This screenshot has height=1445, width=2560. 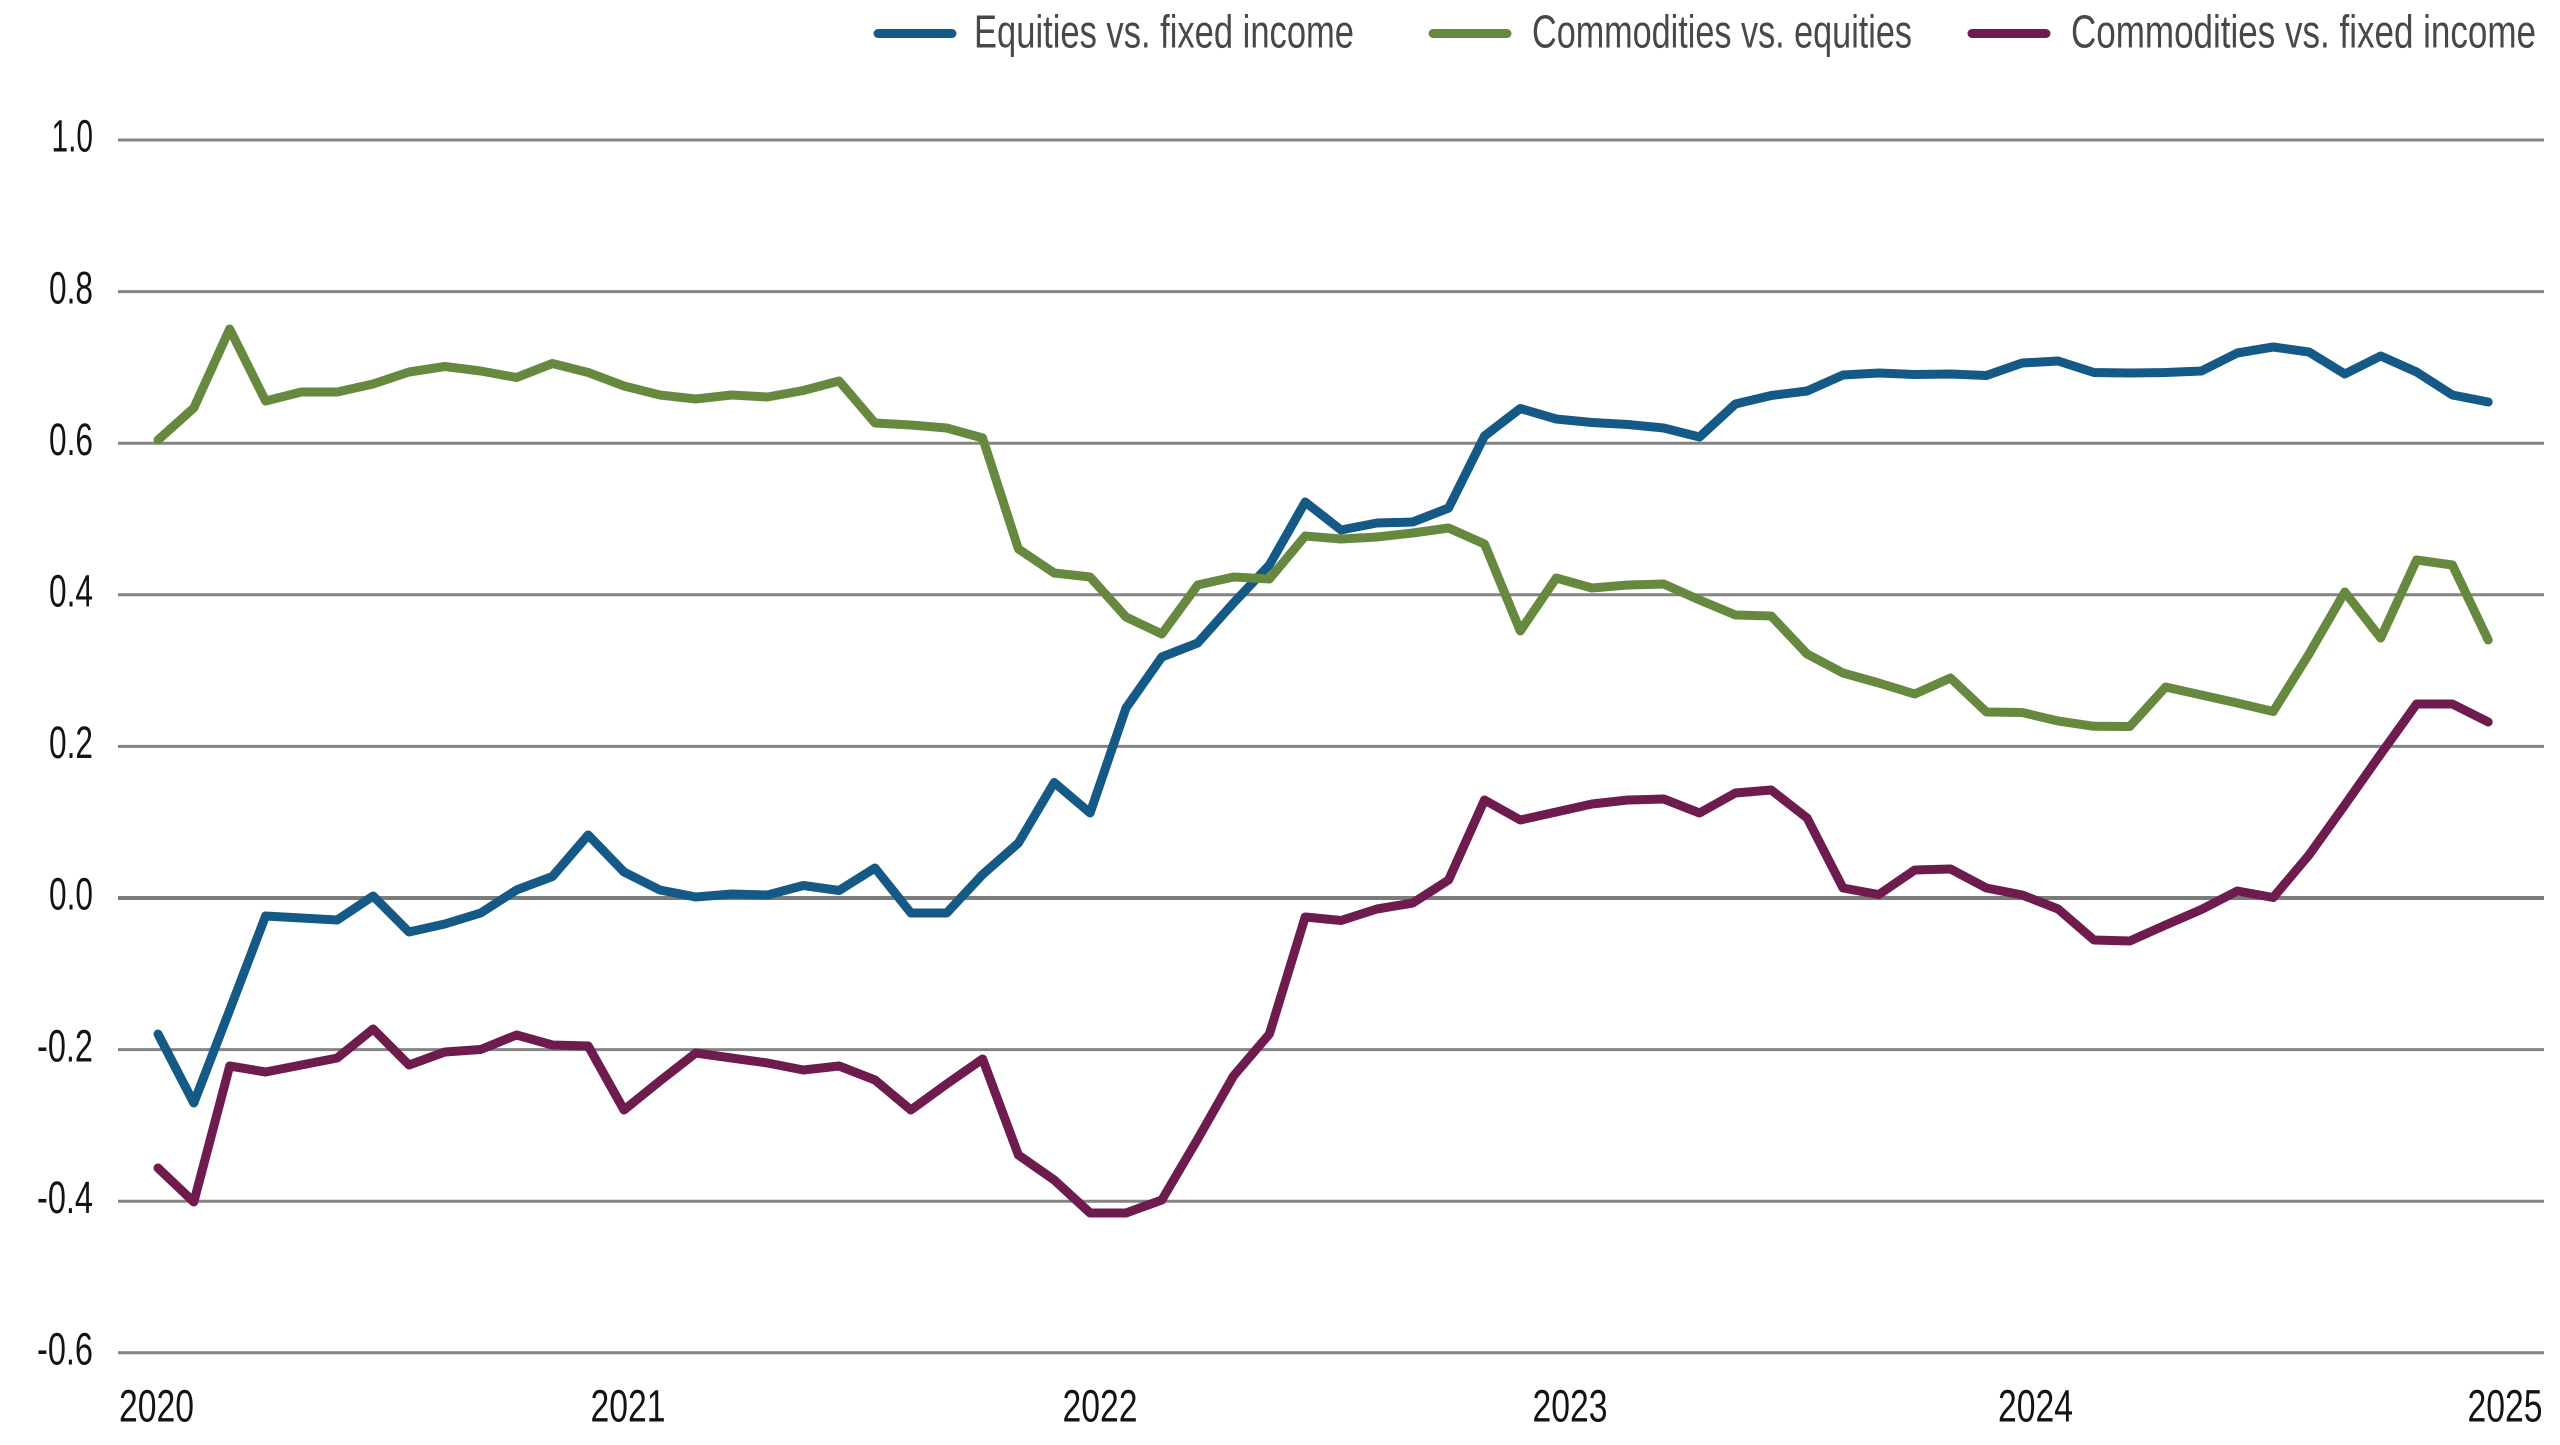 I want to click on svg-text: 2022, so click(x=1100, y=1406).